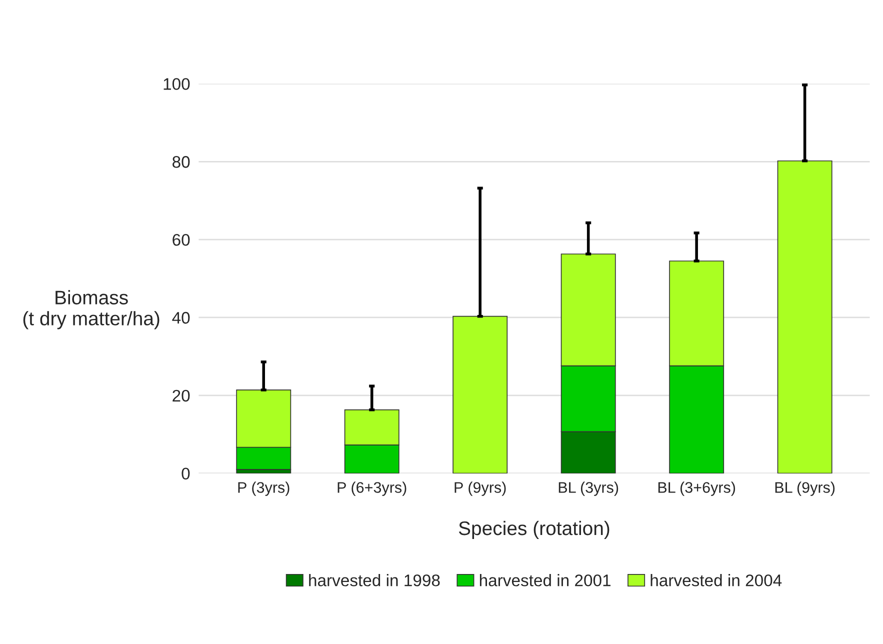 The height and width of the screenshot is (644, 883). I want to click on y-tick-label: 20, so click(181, 396).